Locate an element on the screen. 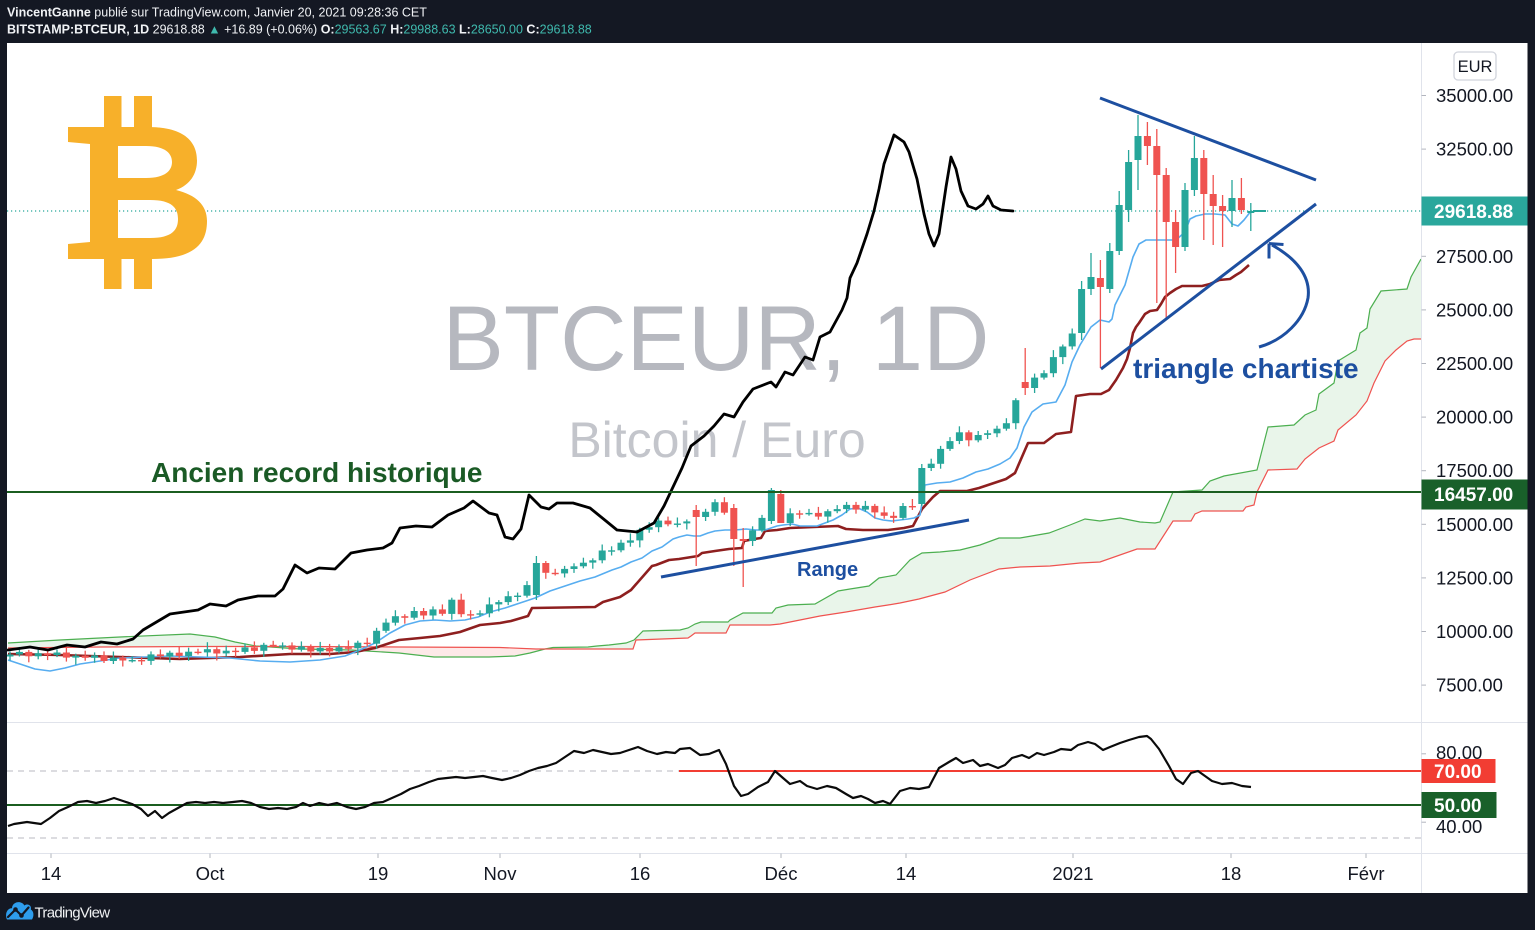 The width and height of the screenshot is (1535, 930). svg-text: 35000.00 is located at coordinates (1474, 95).